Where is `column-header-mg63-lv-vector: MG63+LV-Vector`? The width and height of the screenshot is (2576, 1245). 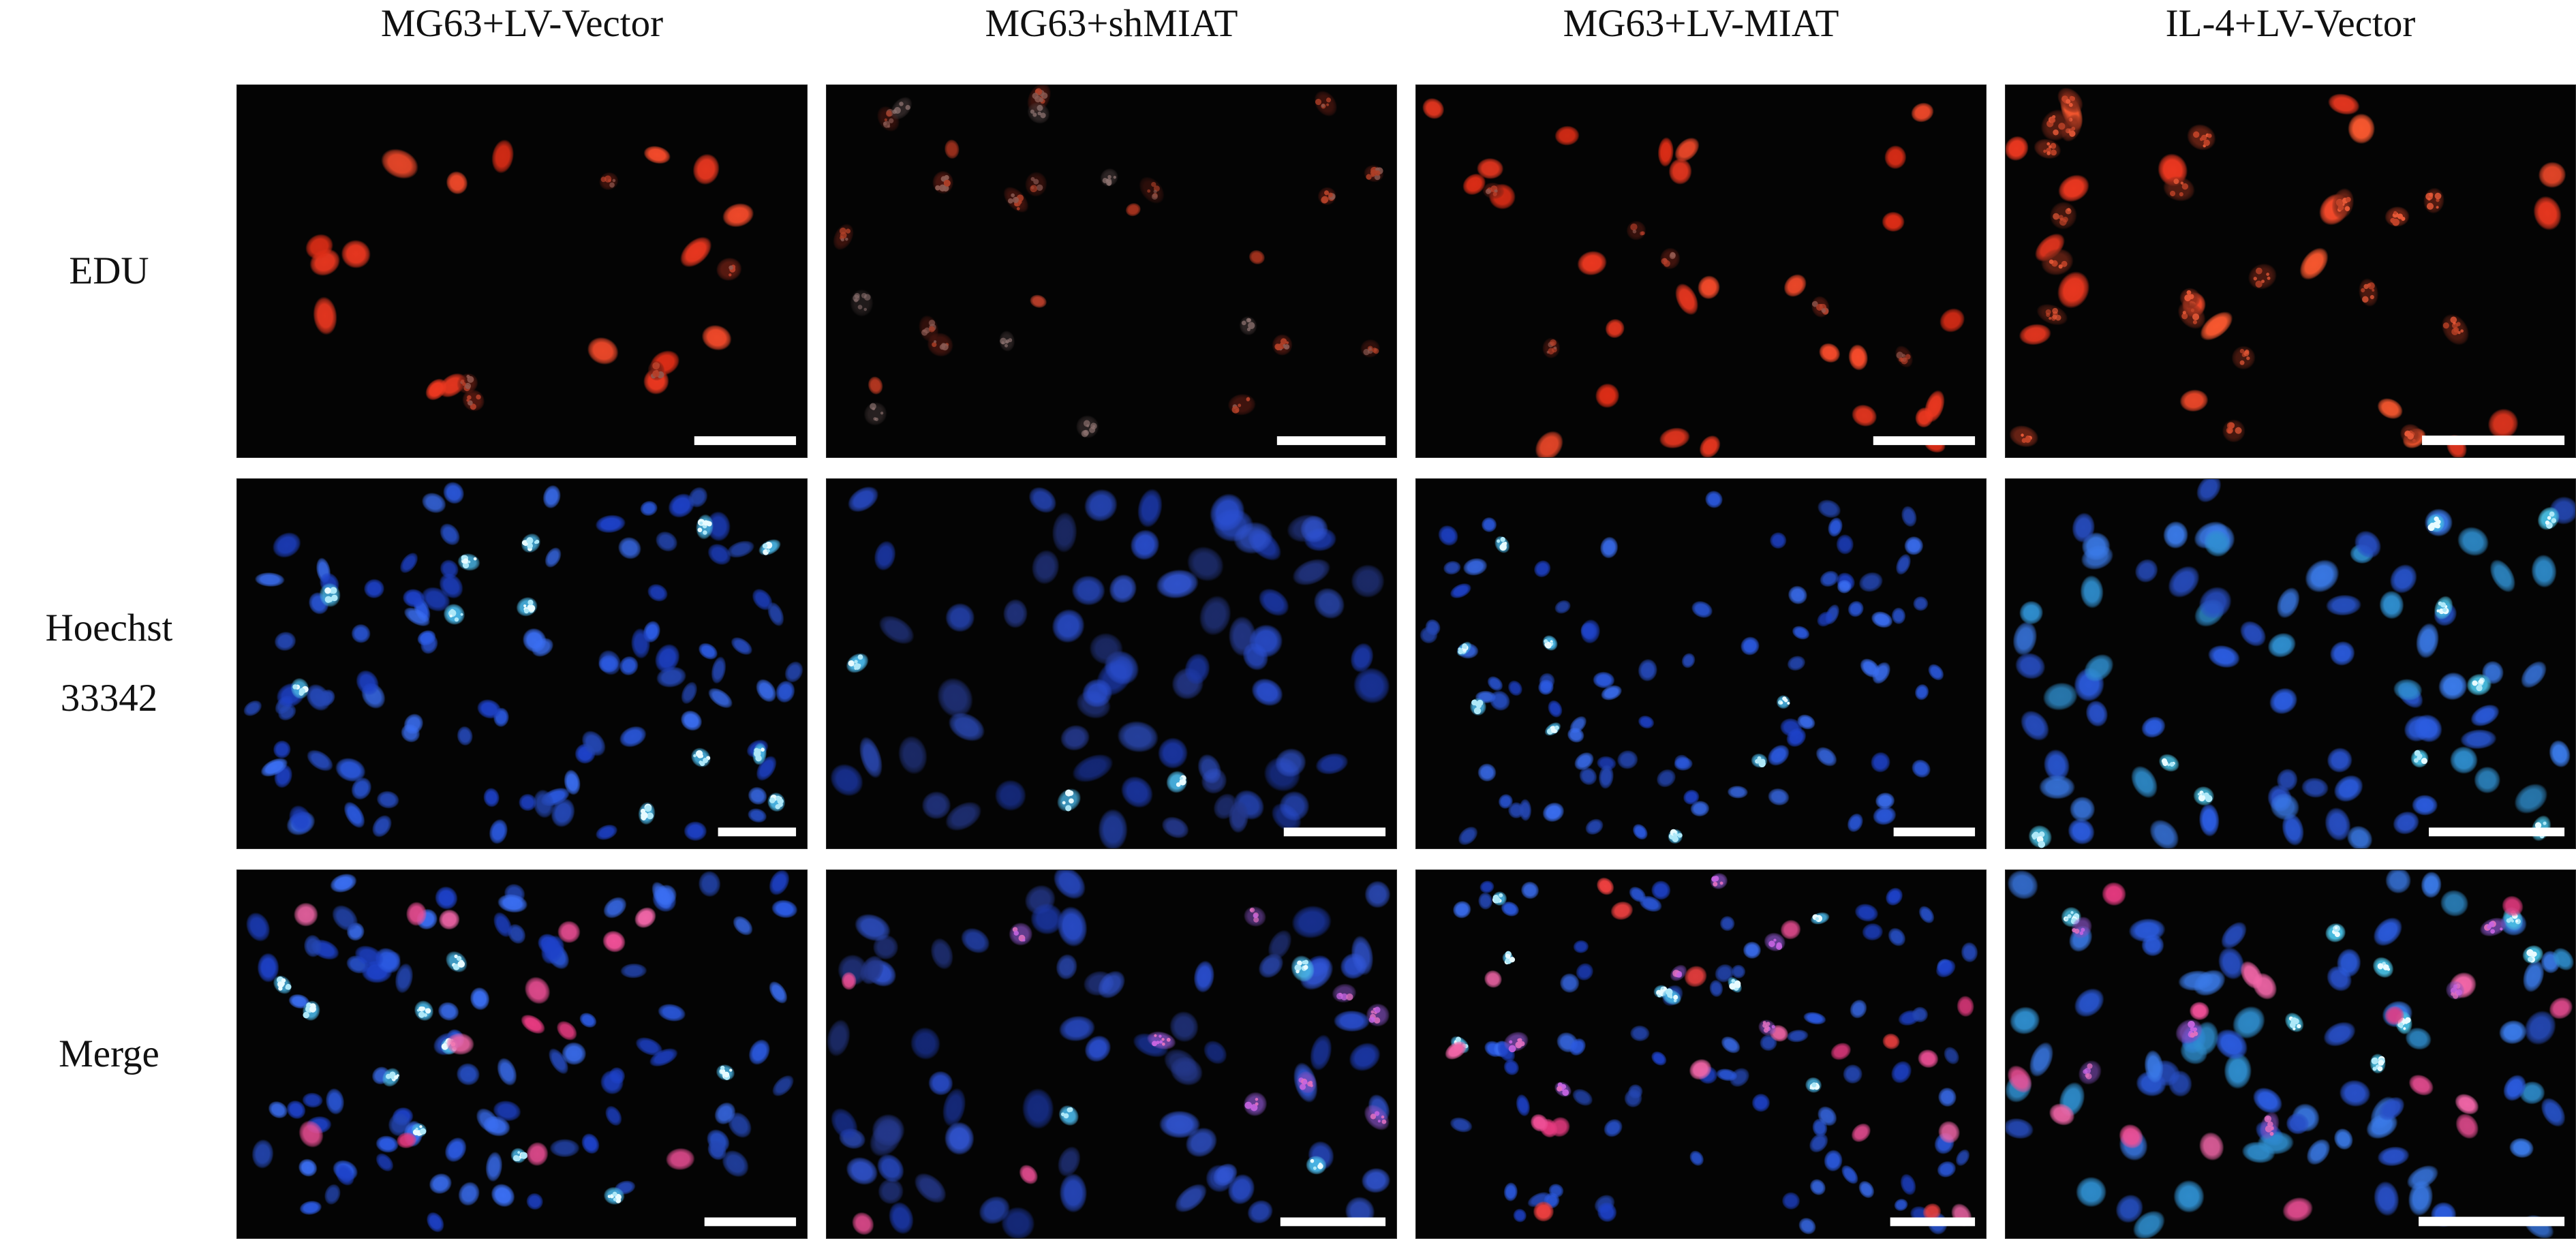 column-header-mg63-lv-vector: MG63+LV-Vector is located at coordinates (522, 23).